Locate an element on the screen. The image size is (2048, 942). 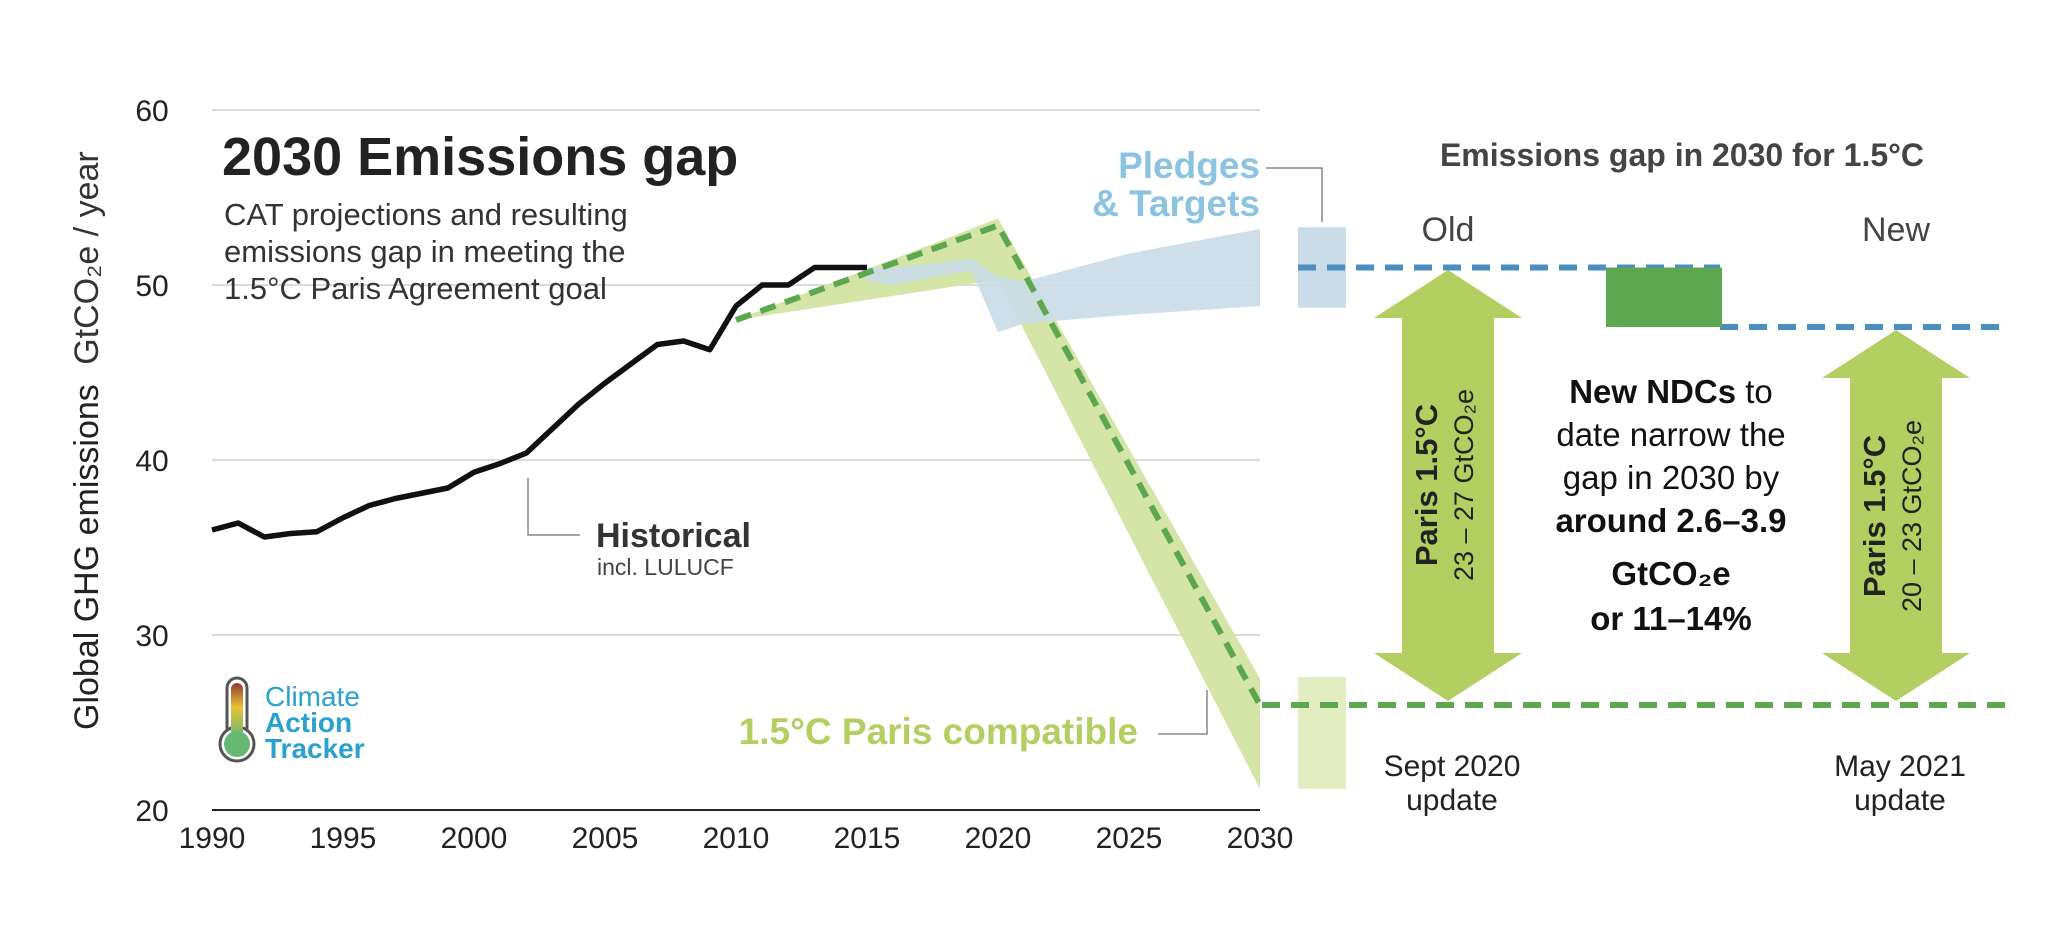
x-tick-label-1990: 1990 is located at coordinates (212, 838).